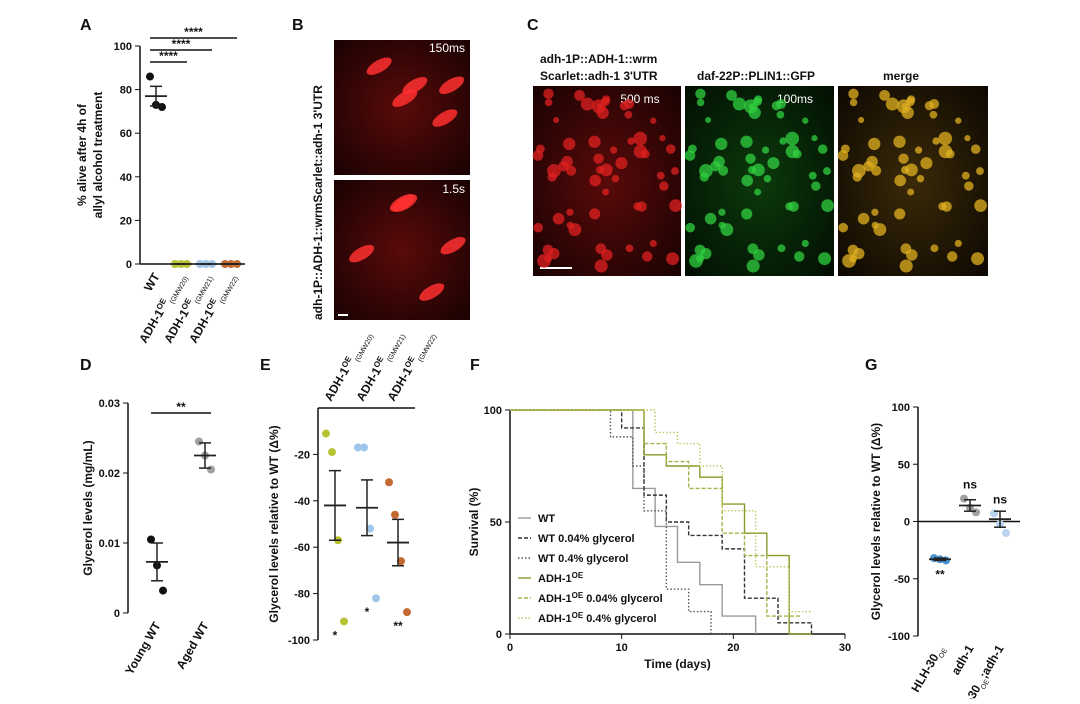 The image size is (1080, 704). Describe the element at coordinates (533, 25) in the screenshot. I see `panel-letter: C` at that location.